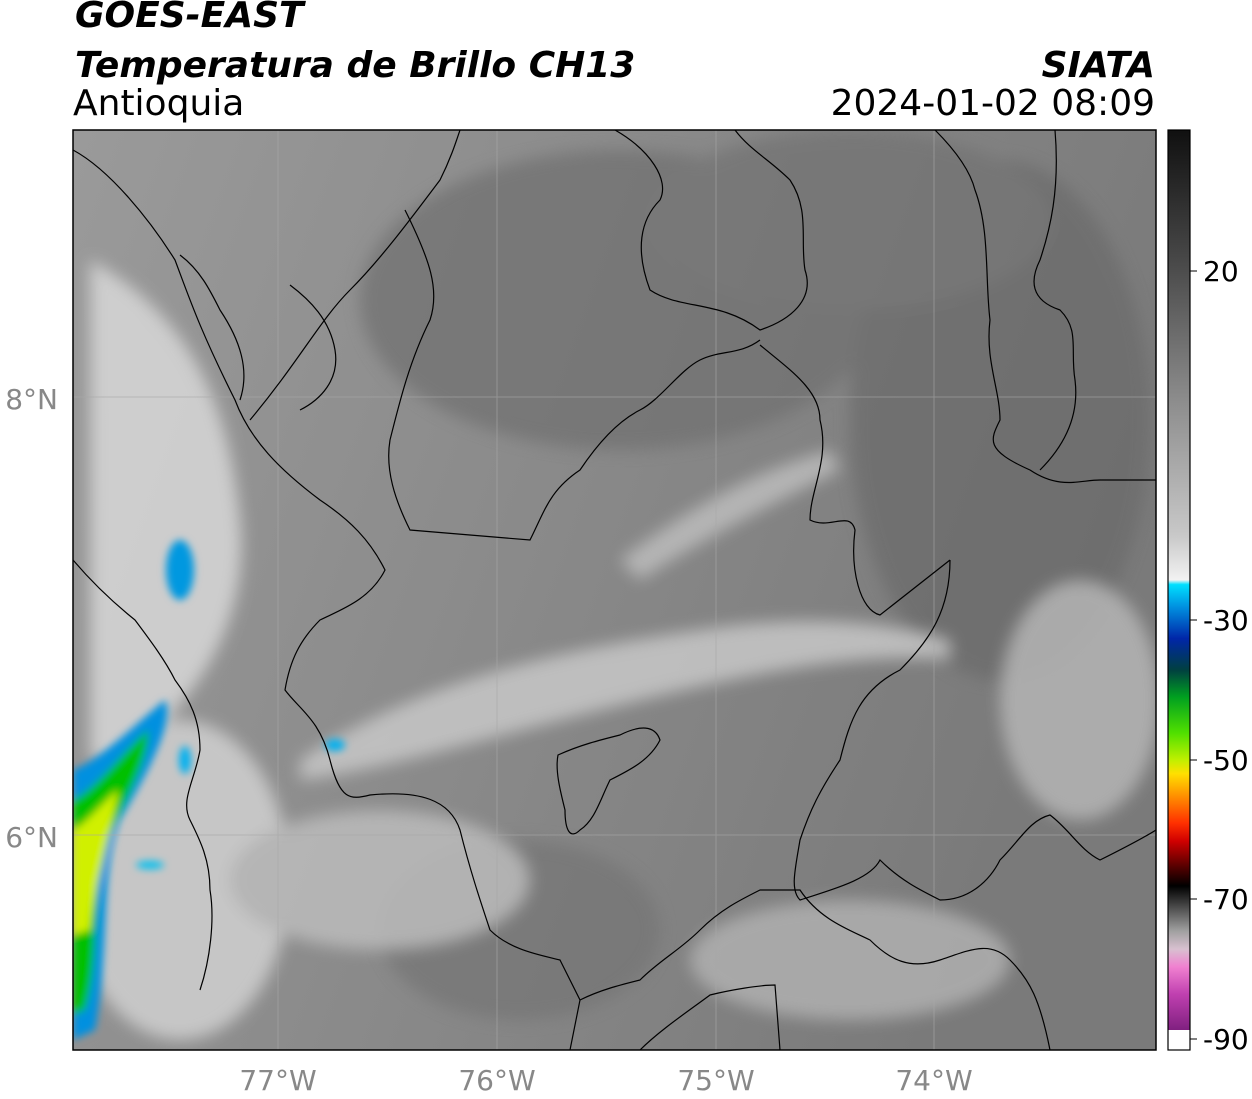 The height and width of the screenshot is (1099, 1252). I want to click on lon-label-74w: 74°W, so click(933, 1080).